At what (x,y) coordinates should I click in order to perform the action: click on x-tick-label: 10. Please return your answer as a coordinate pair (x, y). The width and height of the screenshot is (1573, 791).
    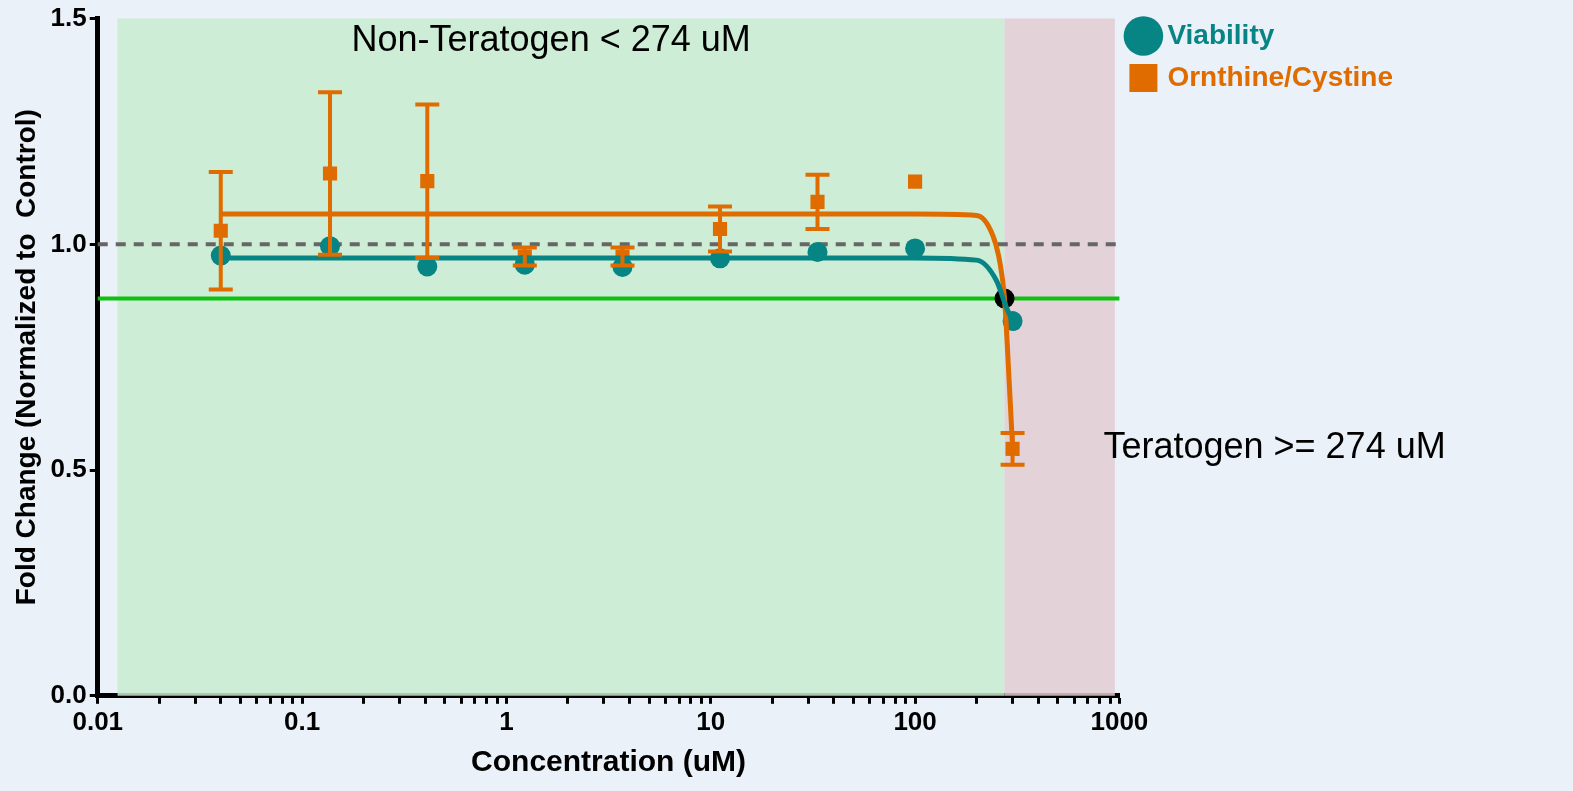
    Looking at the image, I should click on (711, 720).